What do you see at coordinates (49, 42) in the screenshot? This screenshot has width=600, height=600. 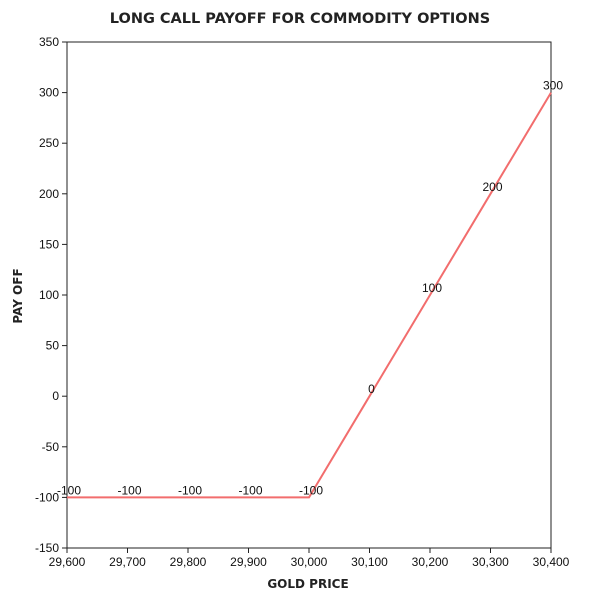 I see `y-tick-label: 350` at bounding box center [49, 42].